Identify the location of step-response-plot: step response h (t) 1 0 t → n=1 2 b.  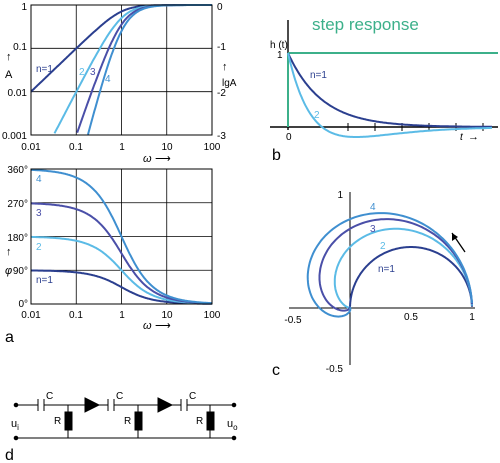
(384, 89).